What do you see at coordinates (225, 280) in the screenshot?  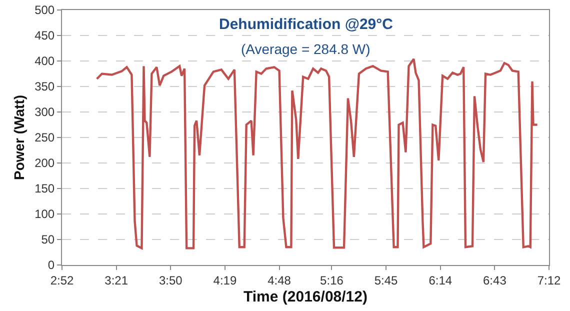 I see `x-tick-label: 4:19` at bounding box center [225, 280].